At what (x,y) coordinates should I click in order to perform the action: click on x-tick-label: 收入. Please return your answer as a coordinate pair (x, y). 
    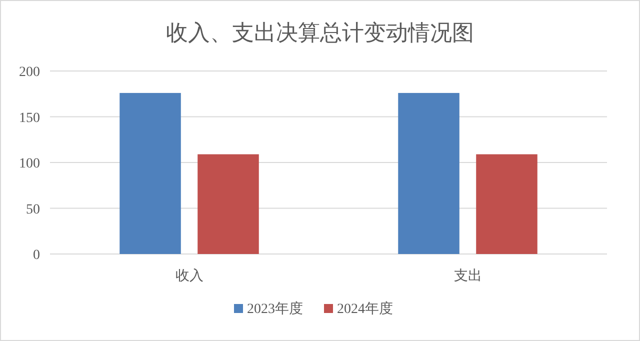
    Looking at the image, I should click on (189, 276).